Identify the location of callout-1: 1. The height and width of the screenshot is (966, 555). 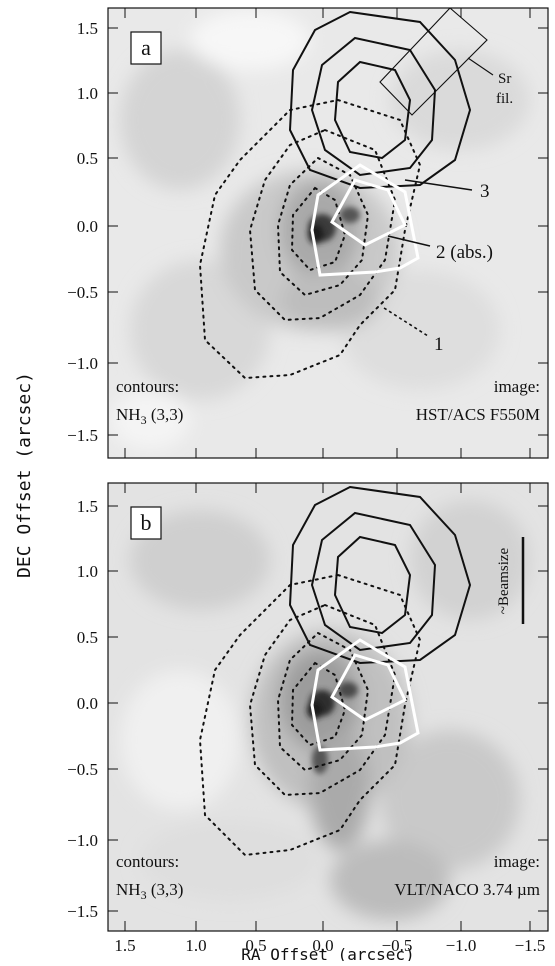
(439, 344).